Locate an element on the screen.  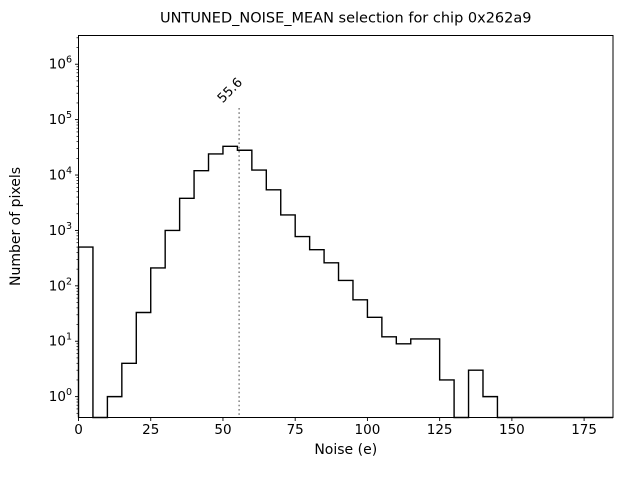
svg-text: 25 is located at coordinates (150, 430).